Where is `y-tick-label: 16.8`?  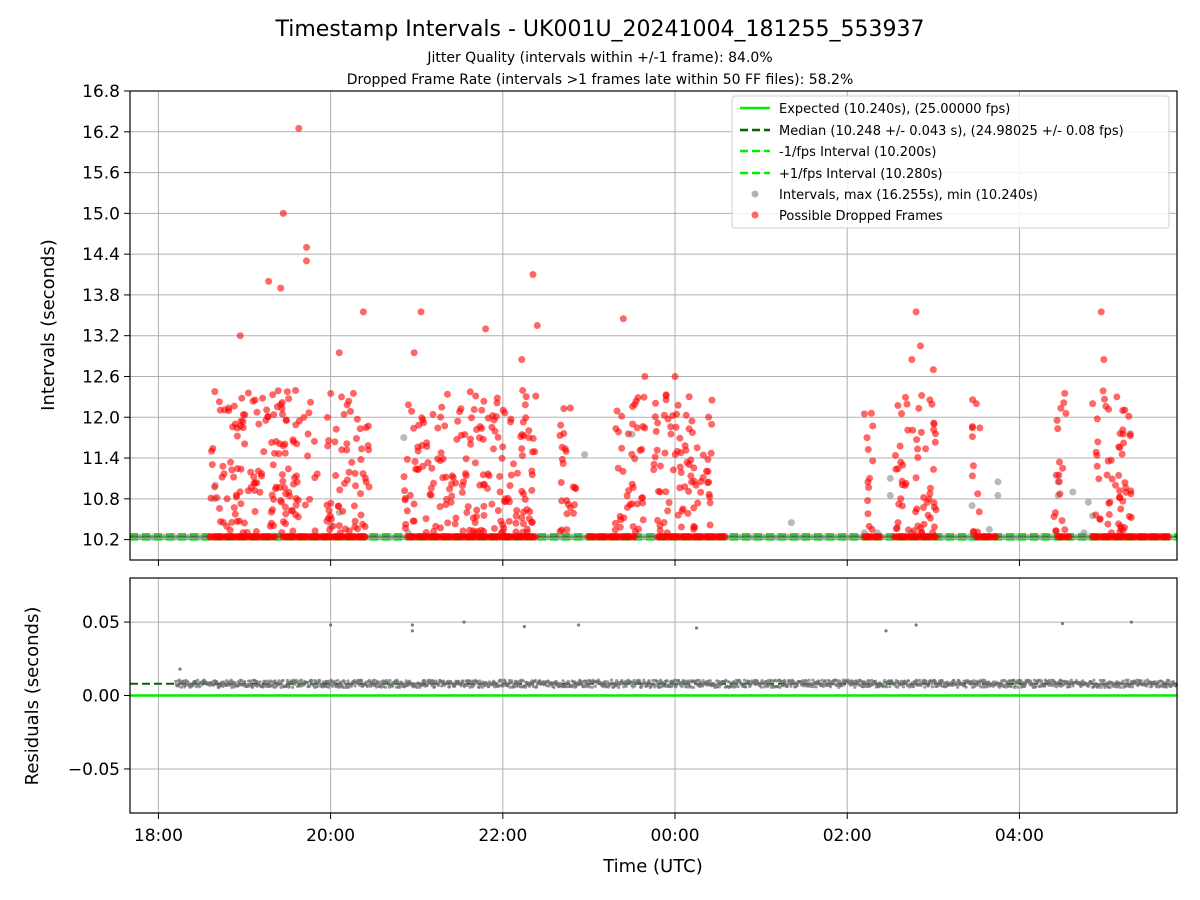
y-tick-label: 16.8 is located at coordinates (101, 92).